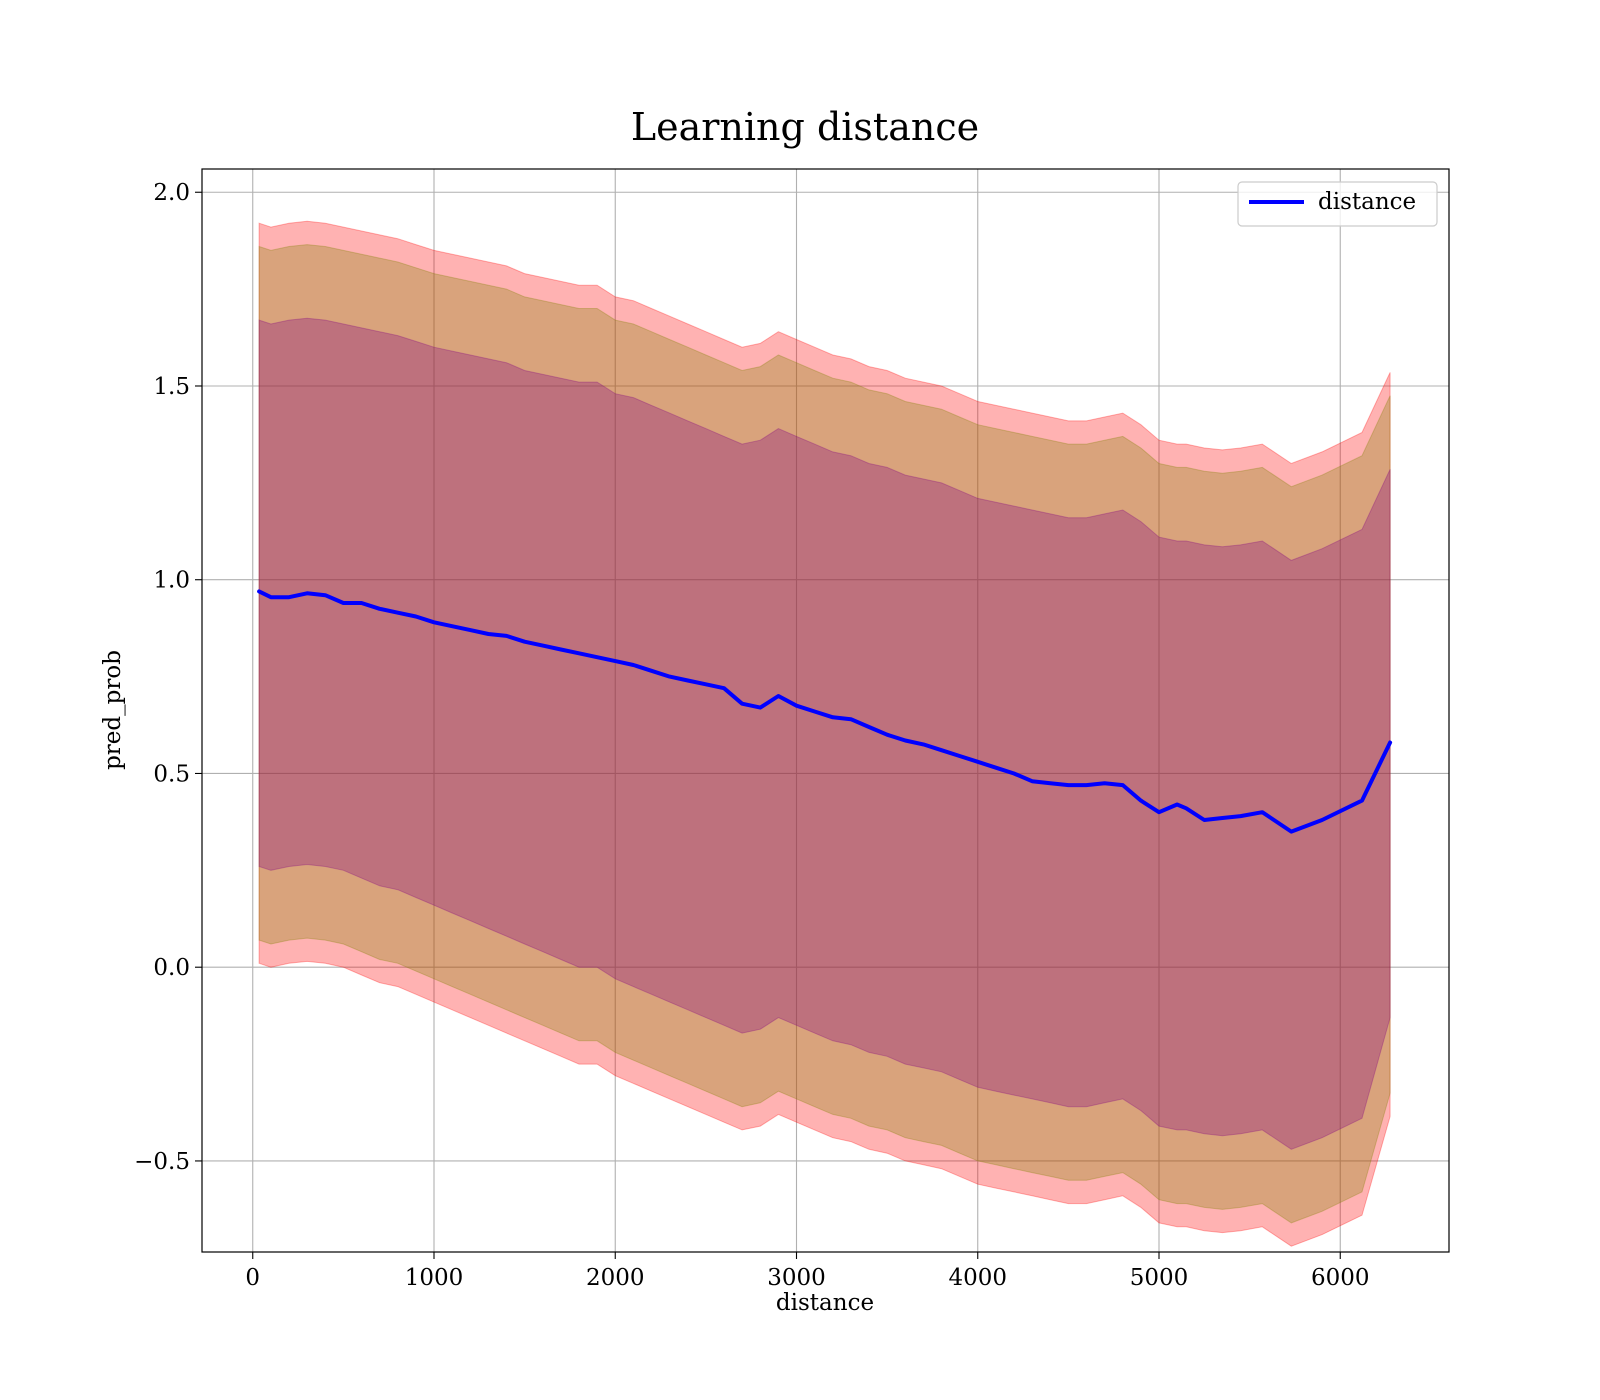 The image size is (1600, 1400). Describe the element at coordinates (796, 1278) in the screenshot. I see `x-tick-label: 3000` at that location.